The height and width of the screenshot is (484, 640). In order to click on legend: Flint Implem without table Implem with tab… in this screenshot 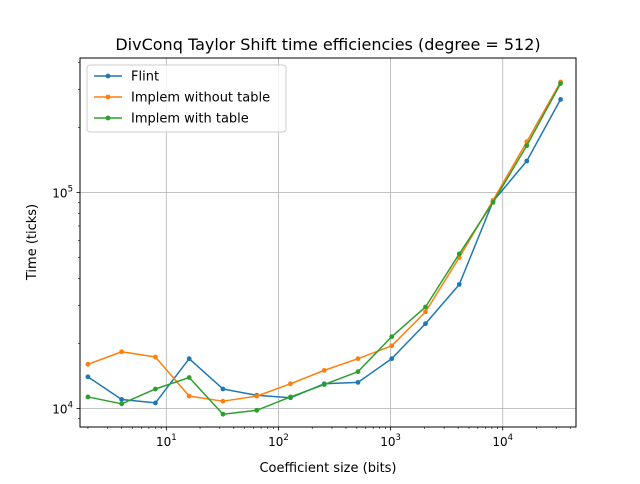, I will do `click(186, 98)`.